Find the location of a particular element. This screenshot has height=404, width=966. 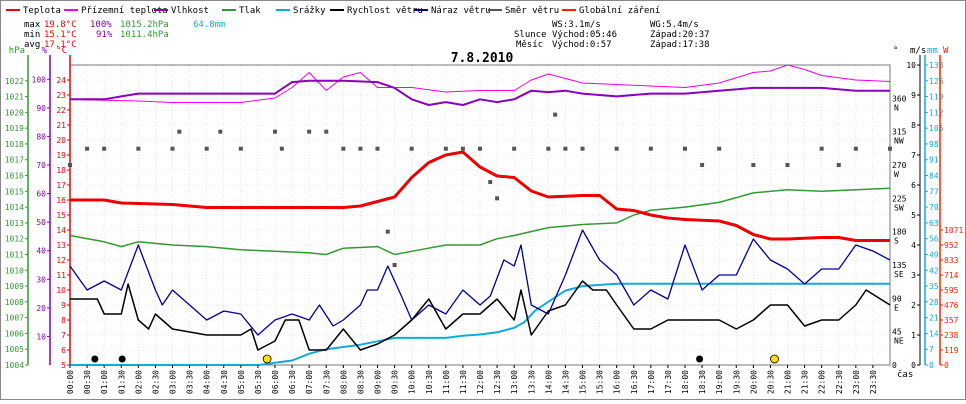

axis-direction-label: SE is located at coordinates (899, 274).